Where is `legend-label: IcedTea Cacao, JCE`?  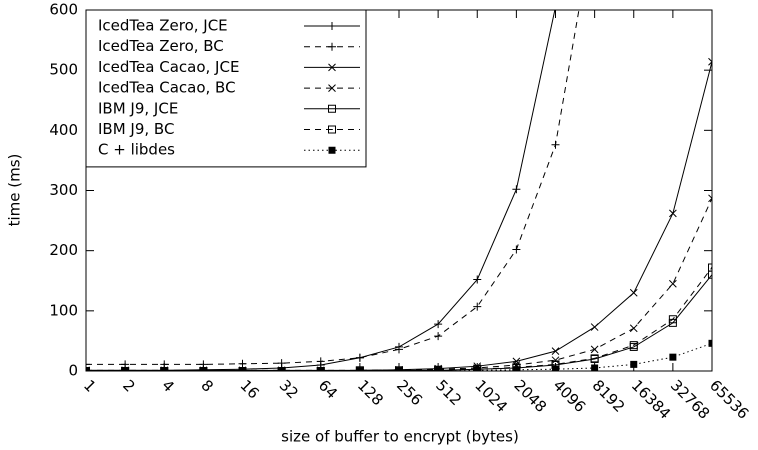 legend-label: IcedTea Cacao, JCE is located at coordinates (168, 67).